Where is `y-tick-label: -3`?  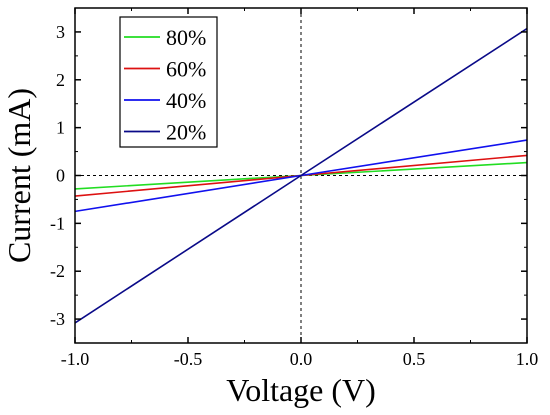 y-tick-label: -3 is located at coordinates (57, 319).